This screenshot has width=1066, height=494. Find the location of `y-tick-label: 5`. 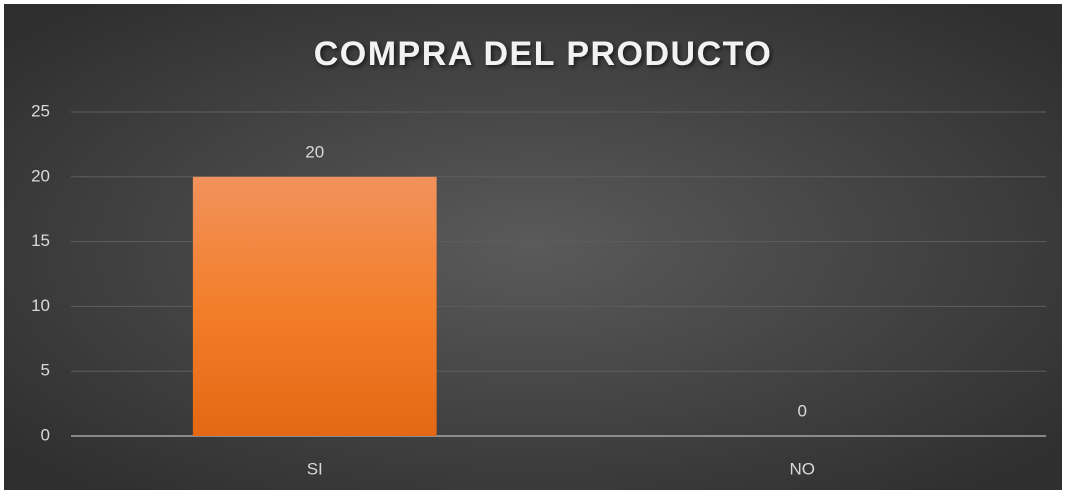

y-tick-label: 5 is located at coordinates (45, 370).